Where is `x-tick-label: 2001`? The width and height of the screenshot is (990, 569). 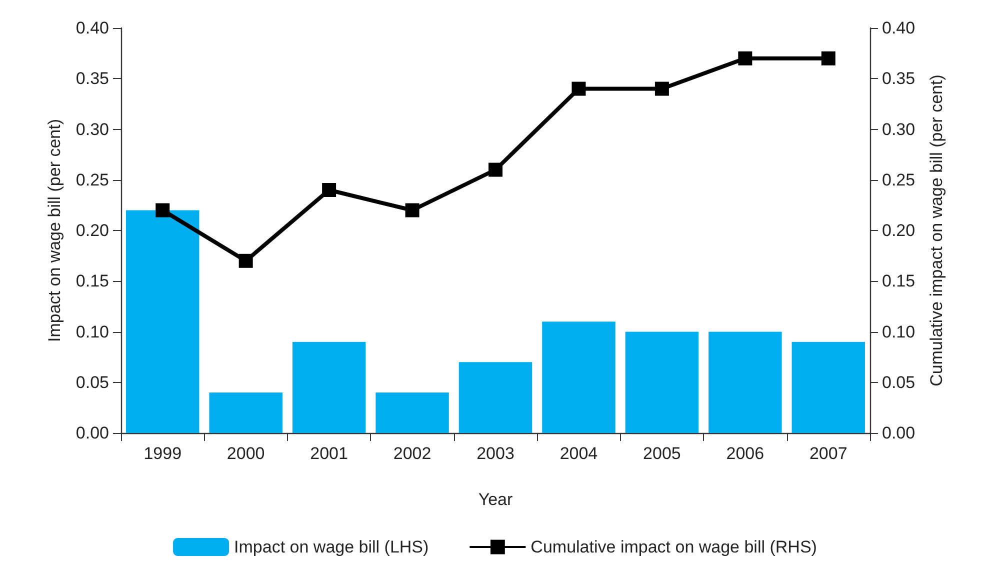
x-tick-label: 2001 is located at coordinates (329, 453).